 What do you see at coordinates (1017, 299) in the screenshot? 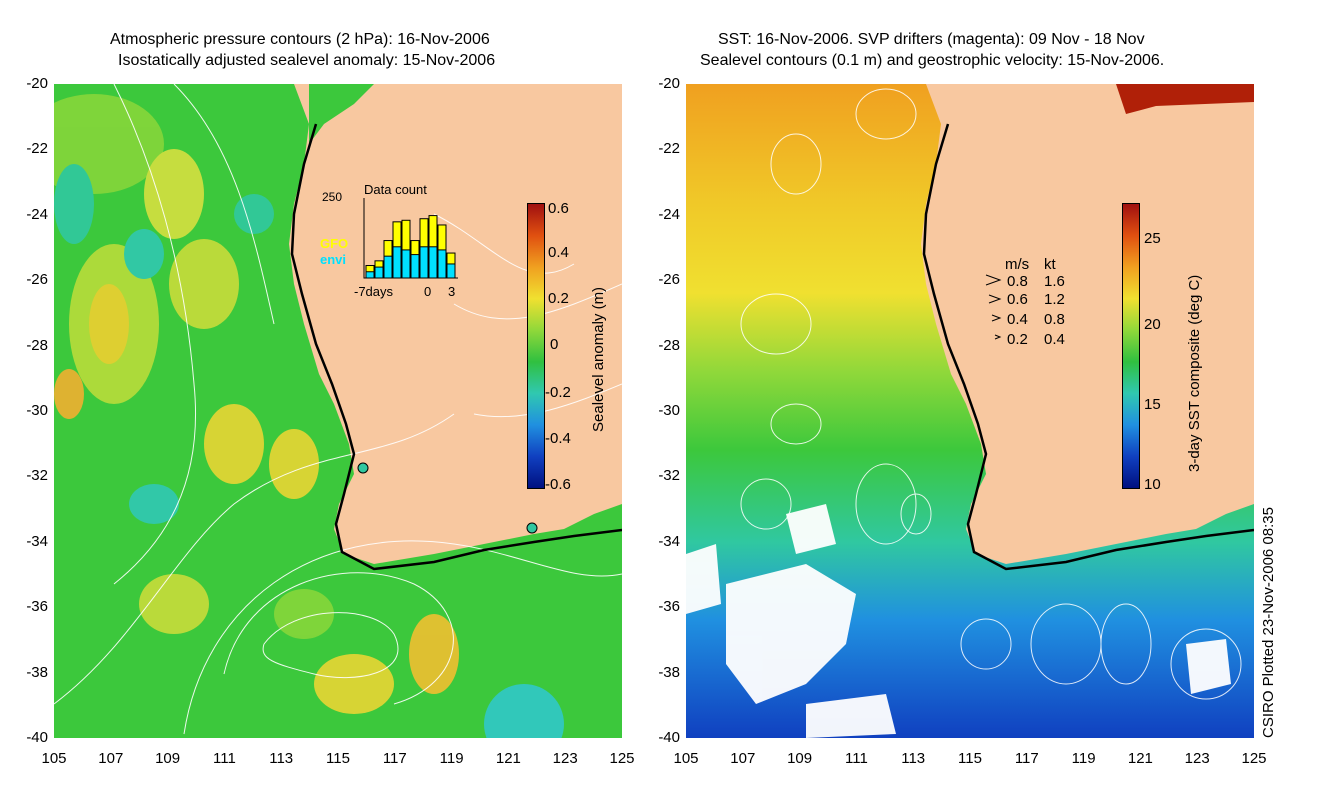
I see `velocity-legend-ms-1: 0.6` at bounding box center [1017, 299].